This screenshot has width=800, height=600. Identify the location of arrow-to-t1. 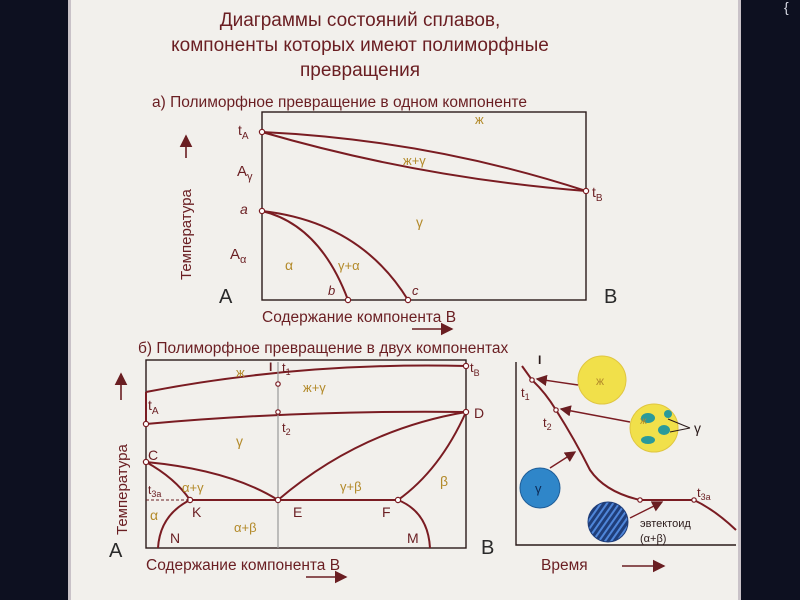
(557, 380).